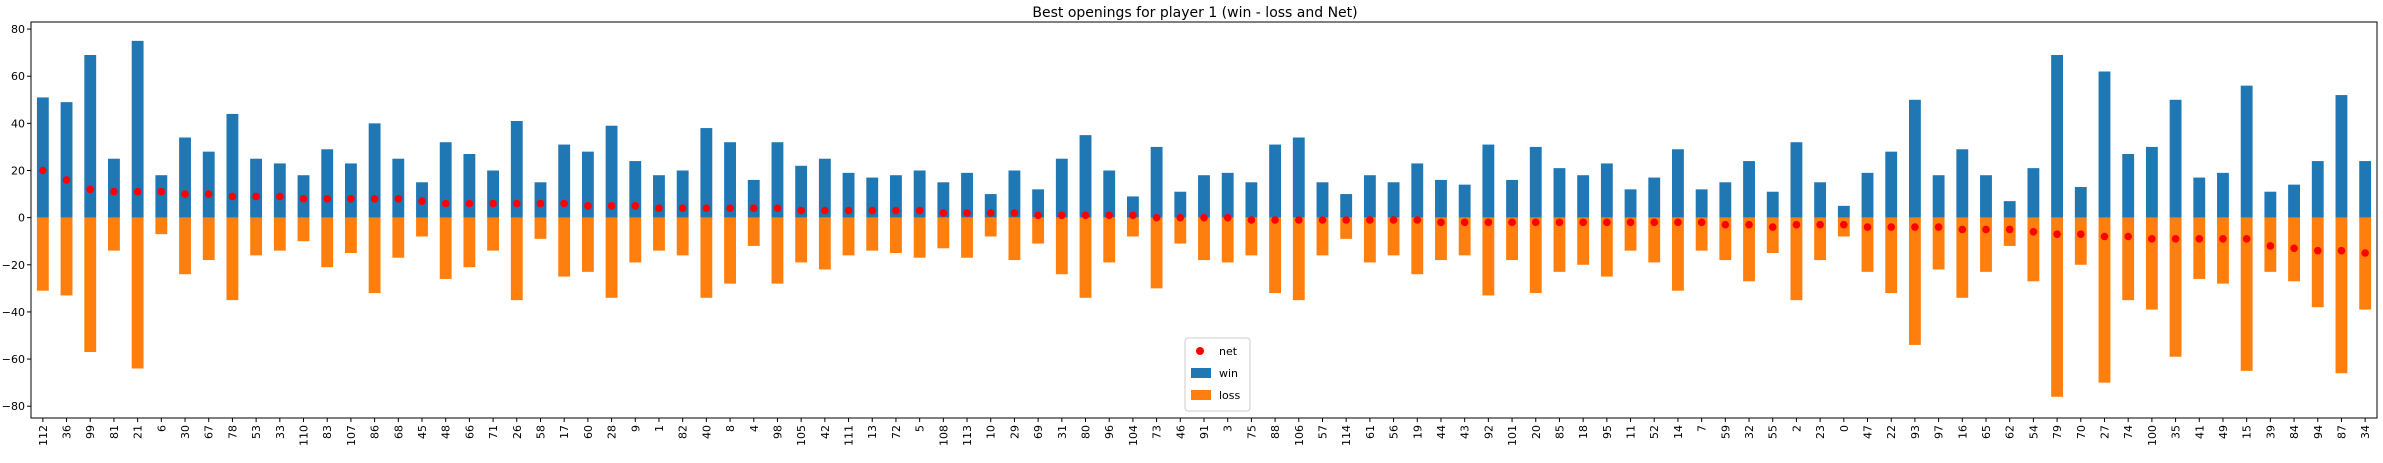  I want to click on x-tick-label: 33, so click(280, 432).